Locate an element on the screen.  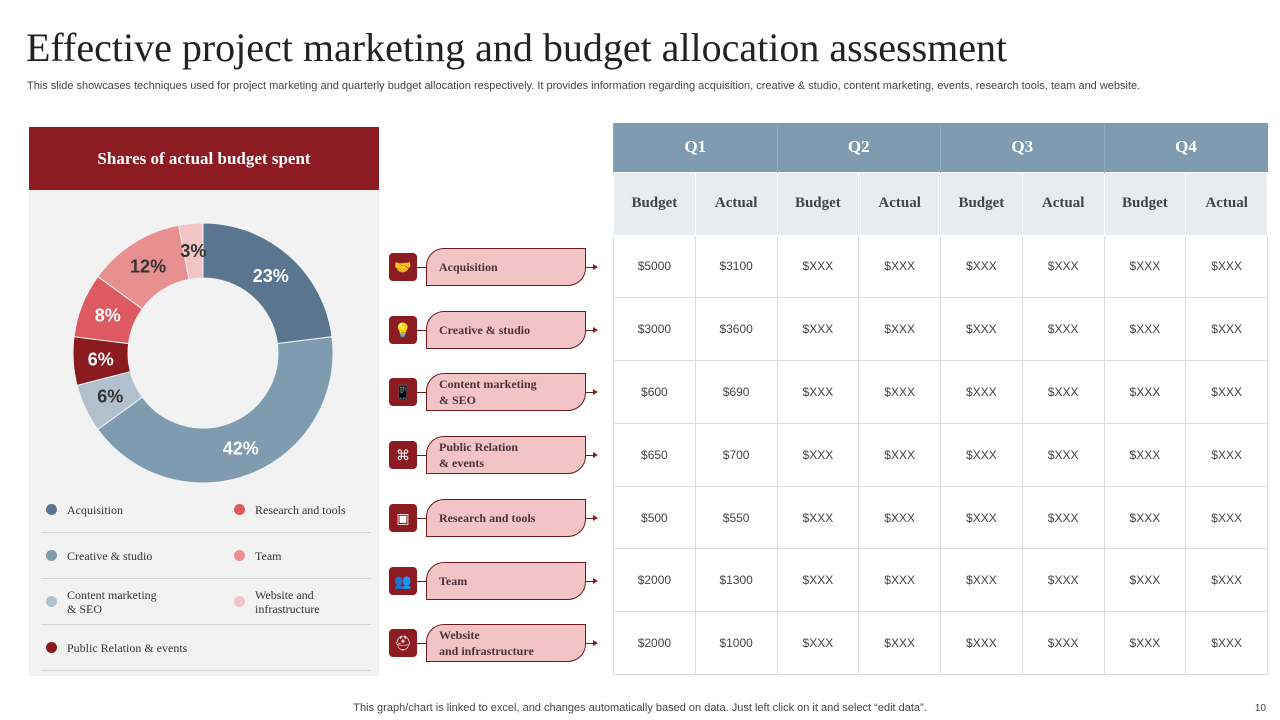
category-item: 👥 Team is located at coordinates (496, 582).